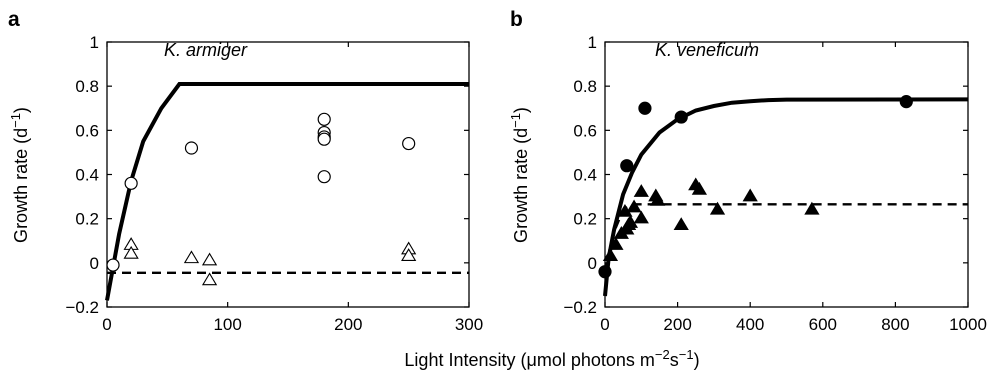 The width and height of the screenshot is (995, 376). Describe the element at coordinates (686, 354) in the screenshot. I see `x-axis-title-exponent-2: −1` at that location.